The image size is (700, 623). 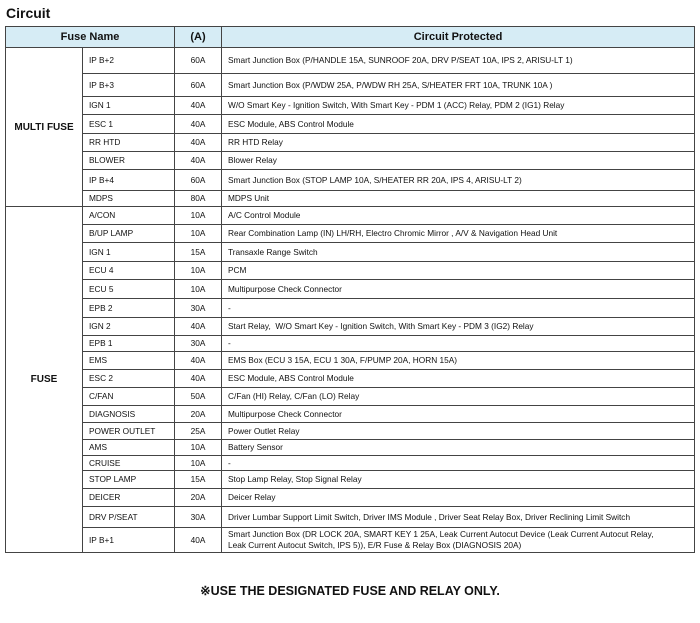 I want to click on table-row: CRUISE 10A -, so click(x=350, y=463).